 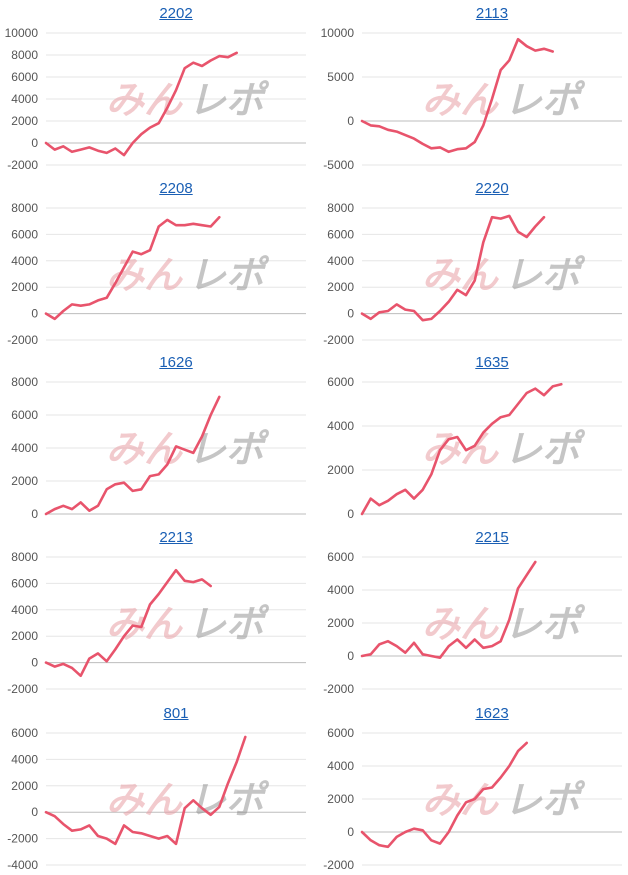 I want to click on chart-panel-1623: 1623 -2000 0 2000 4000 6000 みん レポ, so click(x=472, y=787).